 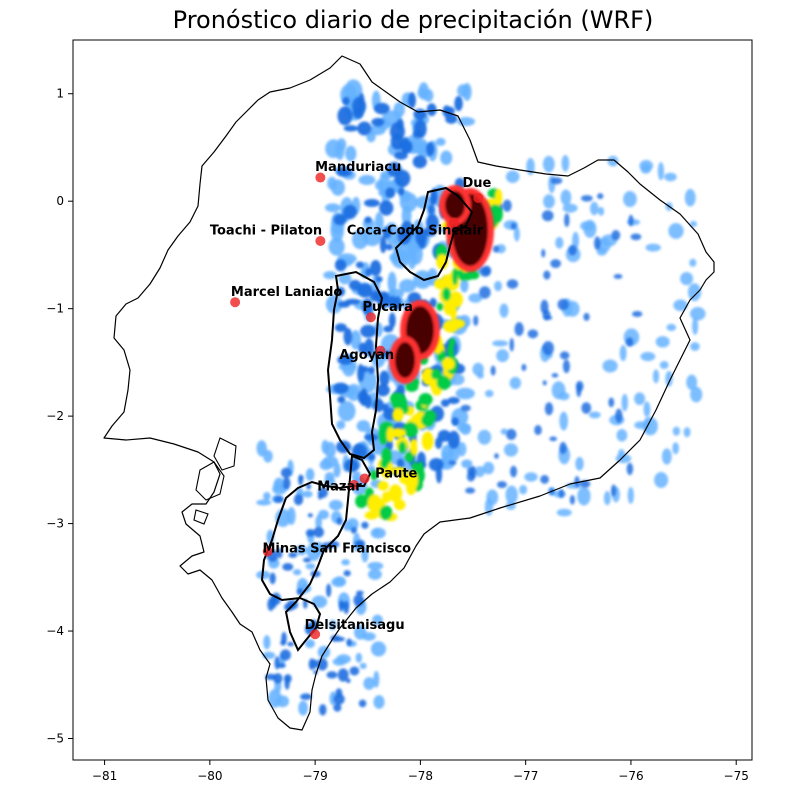 I want to click on y-tick-label: −1, so click(x=55, y=309).